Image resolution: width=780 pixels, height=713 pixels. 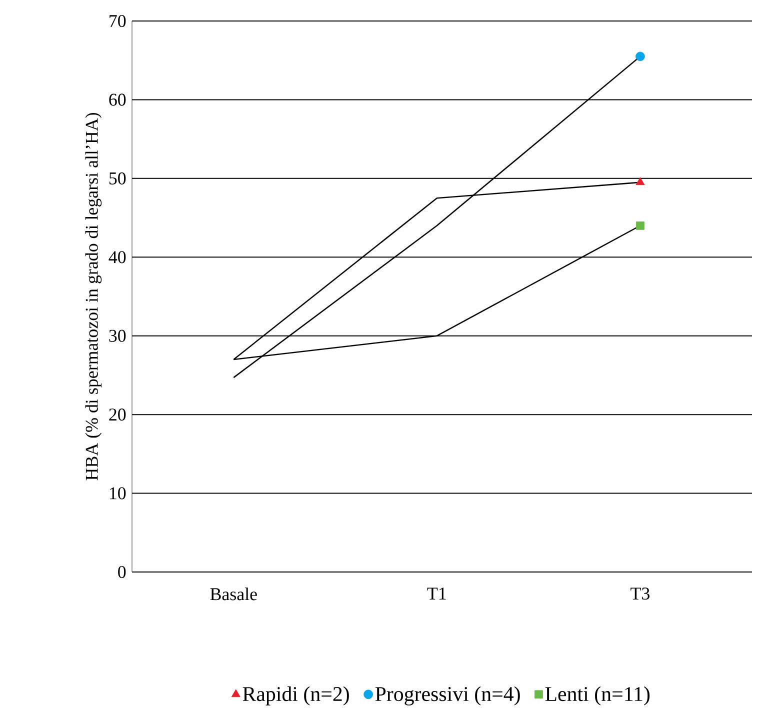 What do you see at coordinates (122, 572) in the screenshot?
I see `y-tick-label: 0` at bounding box center [122, 572].